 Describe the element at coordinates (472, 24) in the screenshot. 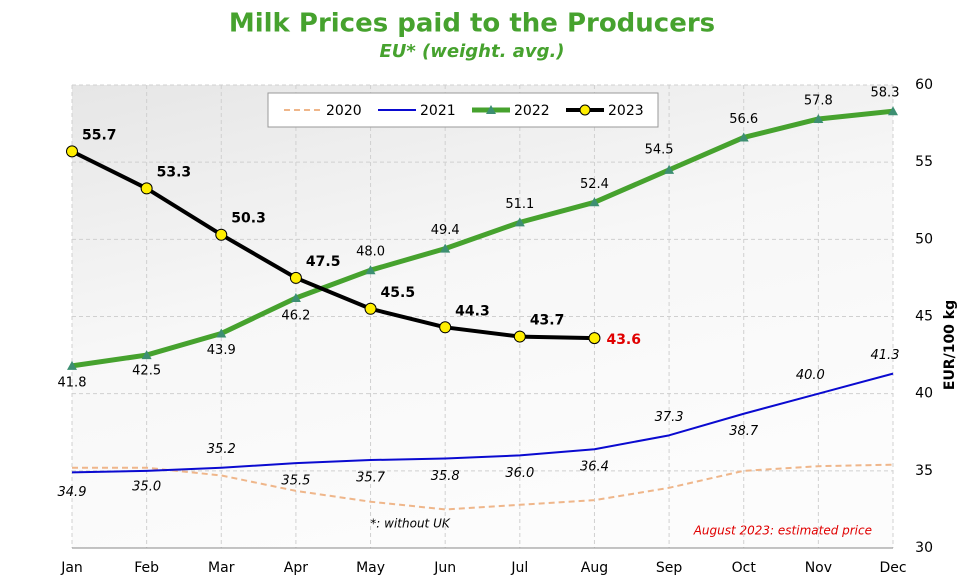

I see `chart-title: Milk Prices paid to the Producers` at that location.